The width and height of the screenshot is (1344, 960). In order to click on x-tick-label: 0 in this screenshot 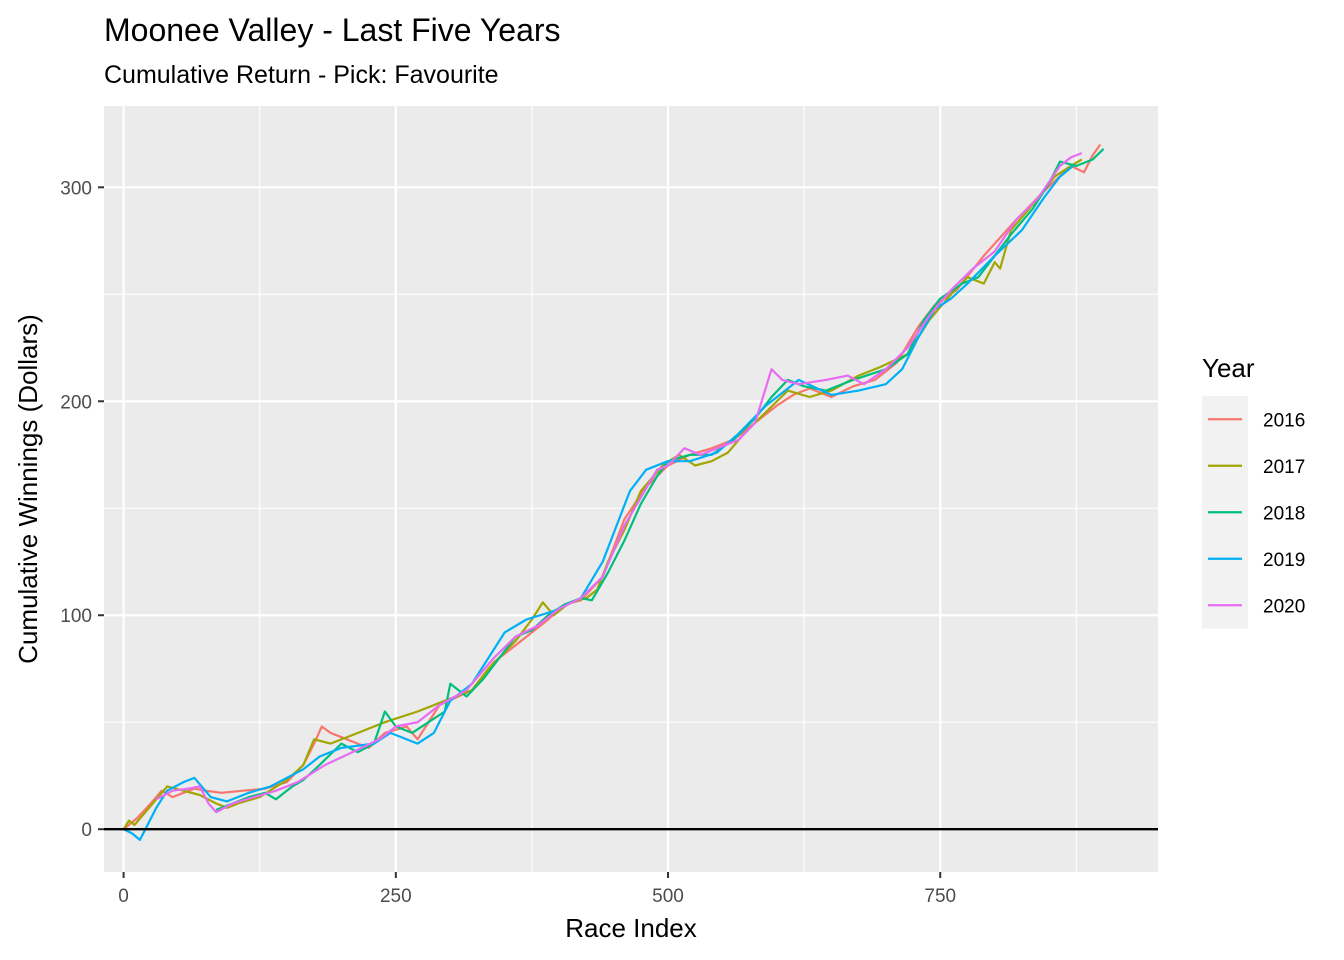, I will do `click(123, 896)`.